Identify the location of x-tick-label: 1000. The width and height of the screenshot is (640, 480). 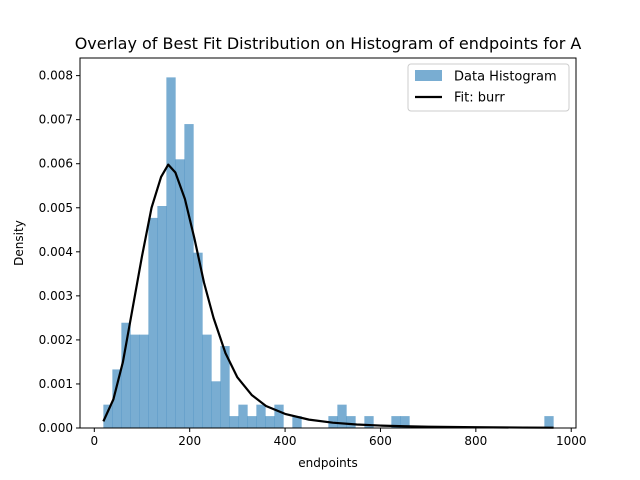
(571, 441).